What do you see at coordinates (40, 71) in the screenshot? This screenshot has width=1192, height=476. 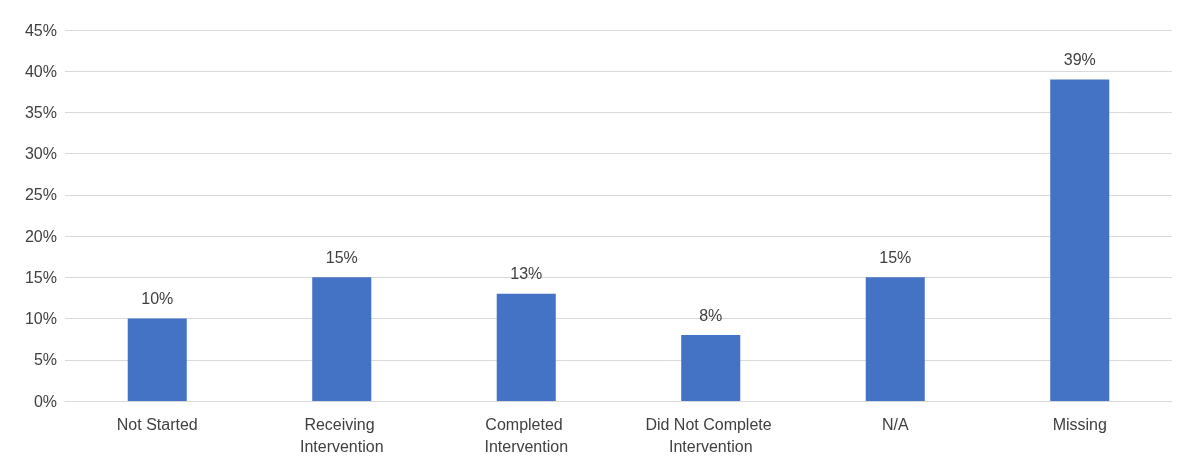 I see `y-tick-label: 40%` at bounding box center [40, 71].